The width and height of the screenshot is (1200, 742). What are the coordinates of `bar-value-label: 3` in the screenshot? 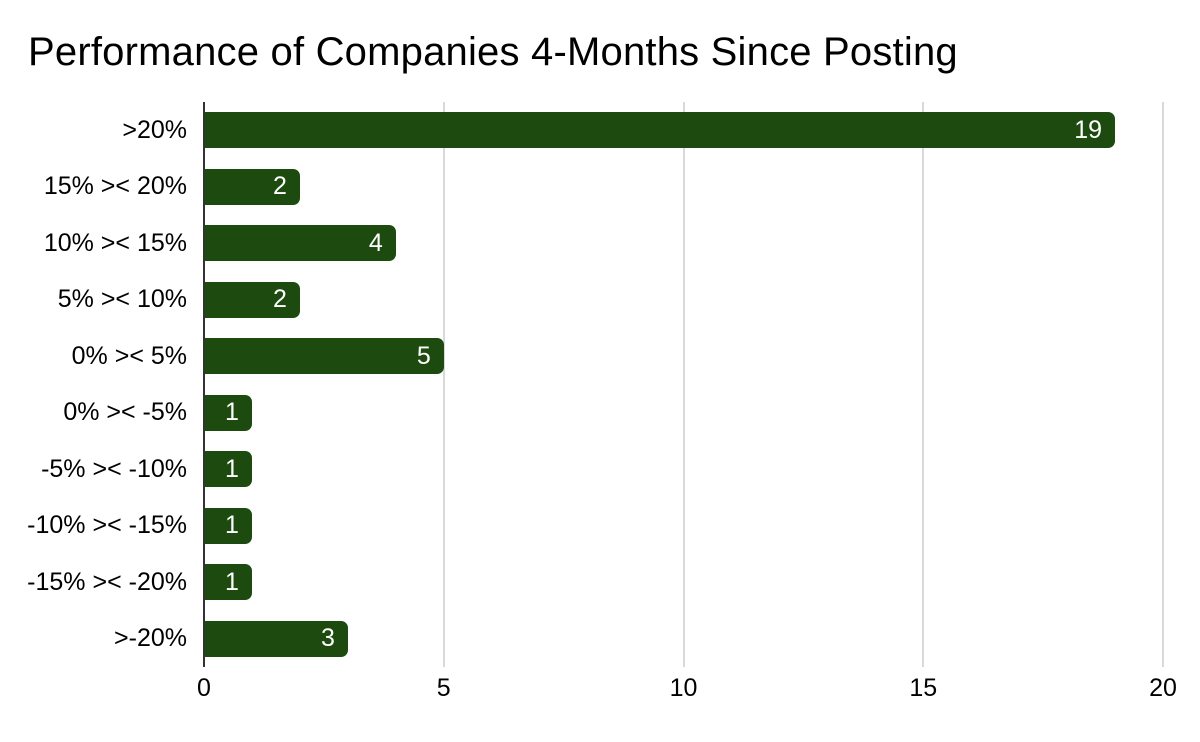 It's located at (327, 638).